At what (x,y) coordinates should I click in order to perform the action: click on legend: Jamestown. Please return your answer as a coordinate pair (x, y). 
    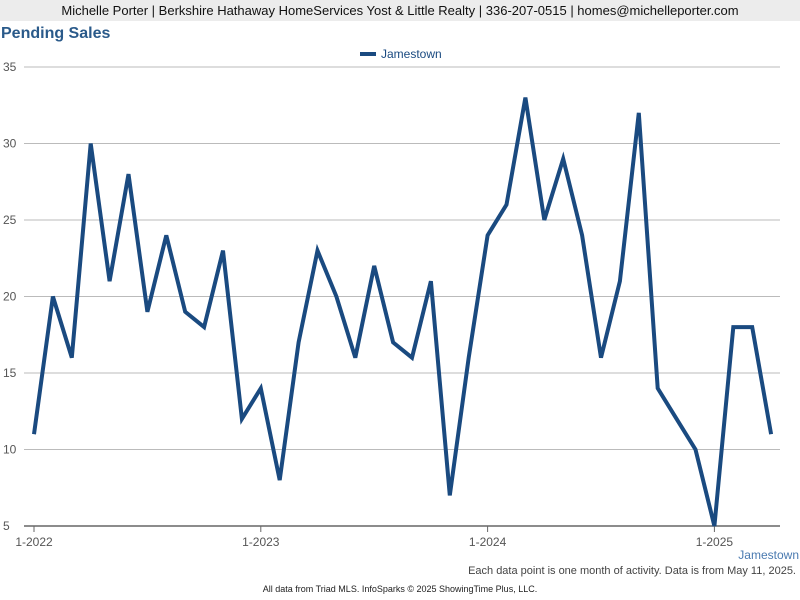
    Looking at the image, I should click on (401, 54).